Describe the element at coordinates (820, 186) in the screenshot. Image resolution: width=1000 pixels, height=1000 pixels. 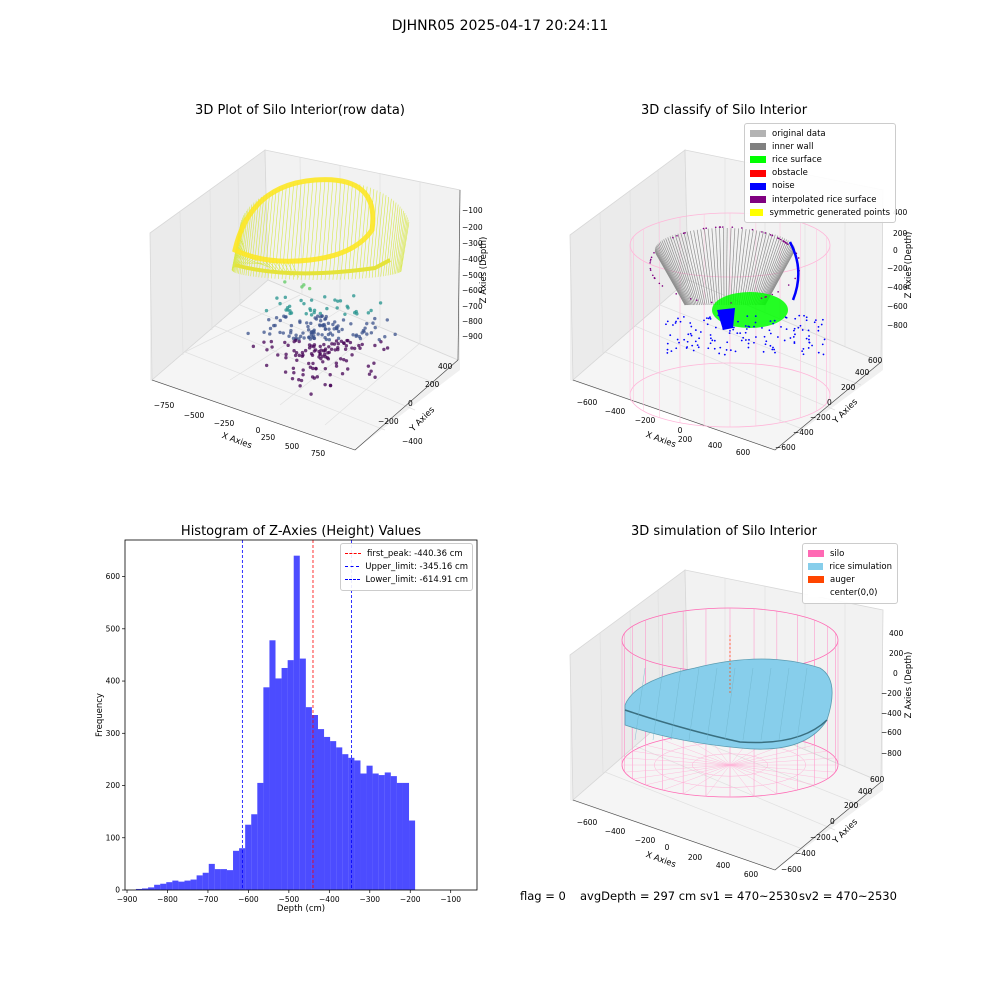
I see `legend-entry: noise` at that location.